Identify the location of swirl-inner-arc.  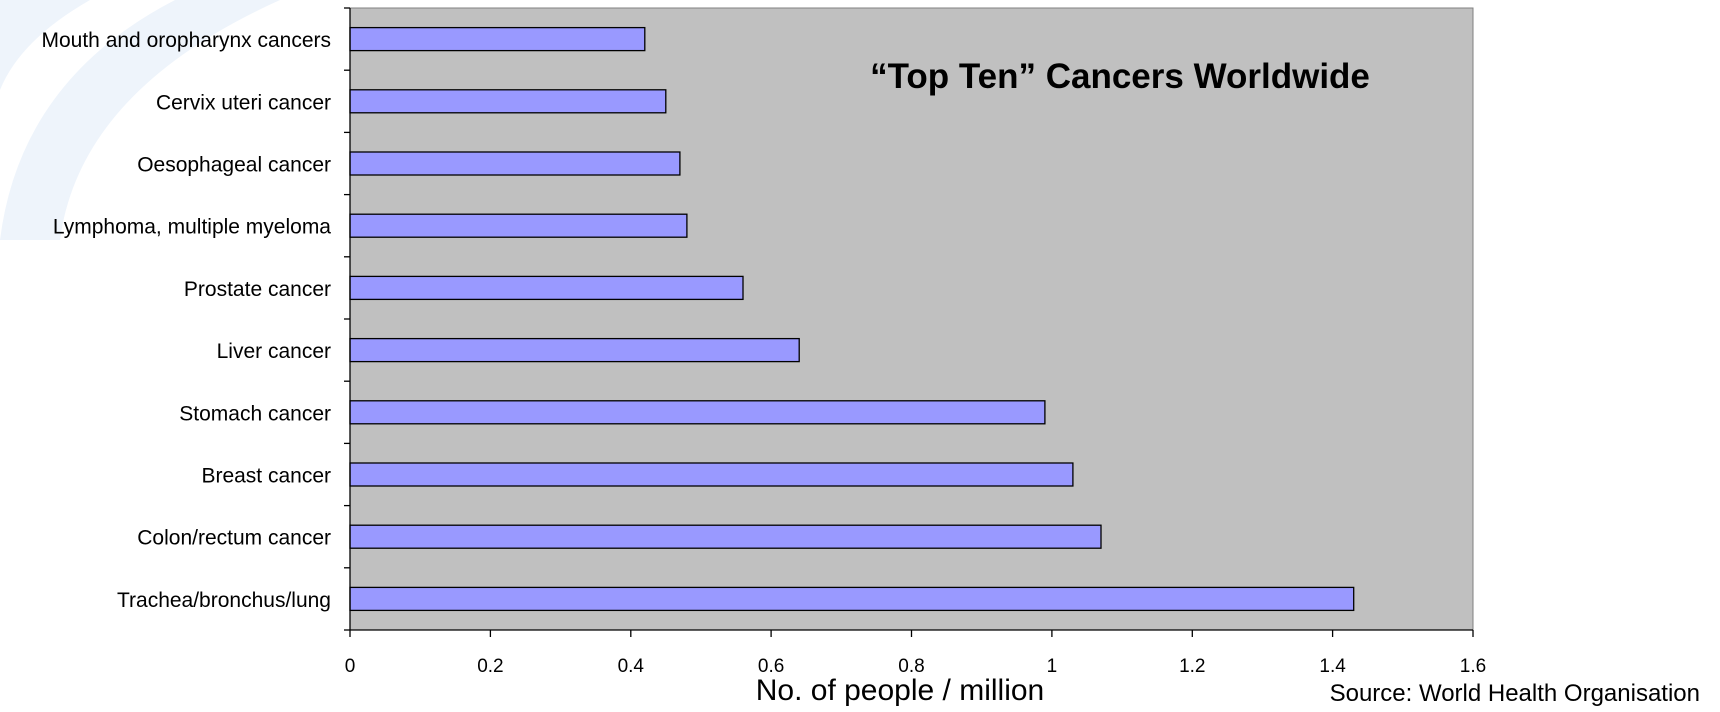
(45, 45).